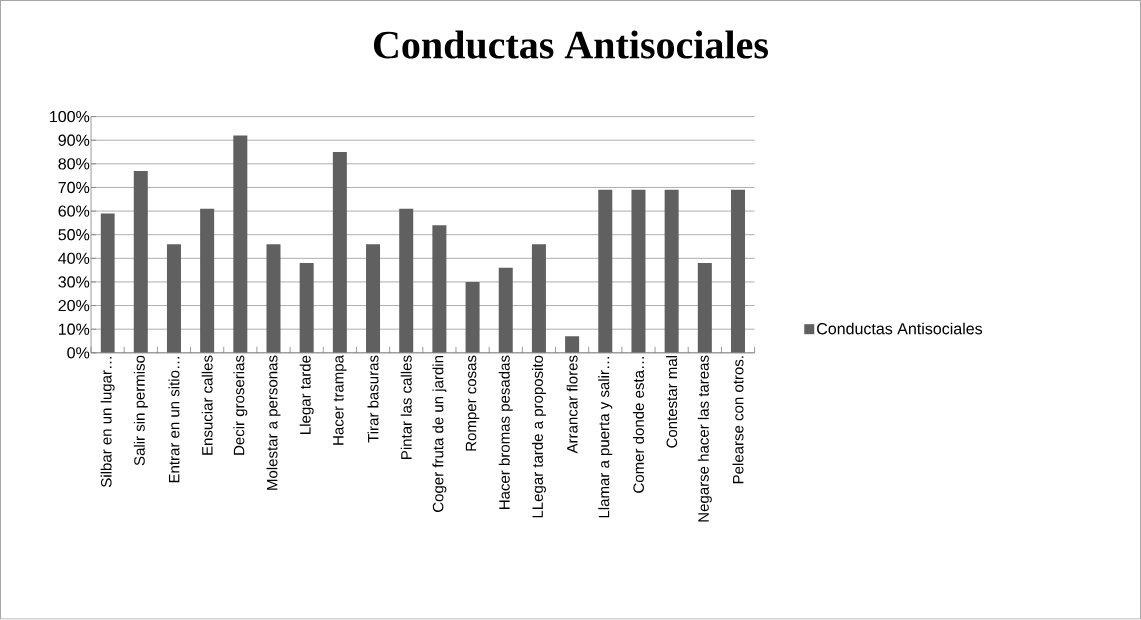 The image size is (1141, 620). Describe the element at coordinates (74, 188) in the screenshot. I see `y-tick-label: 70%` at that location.